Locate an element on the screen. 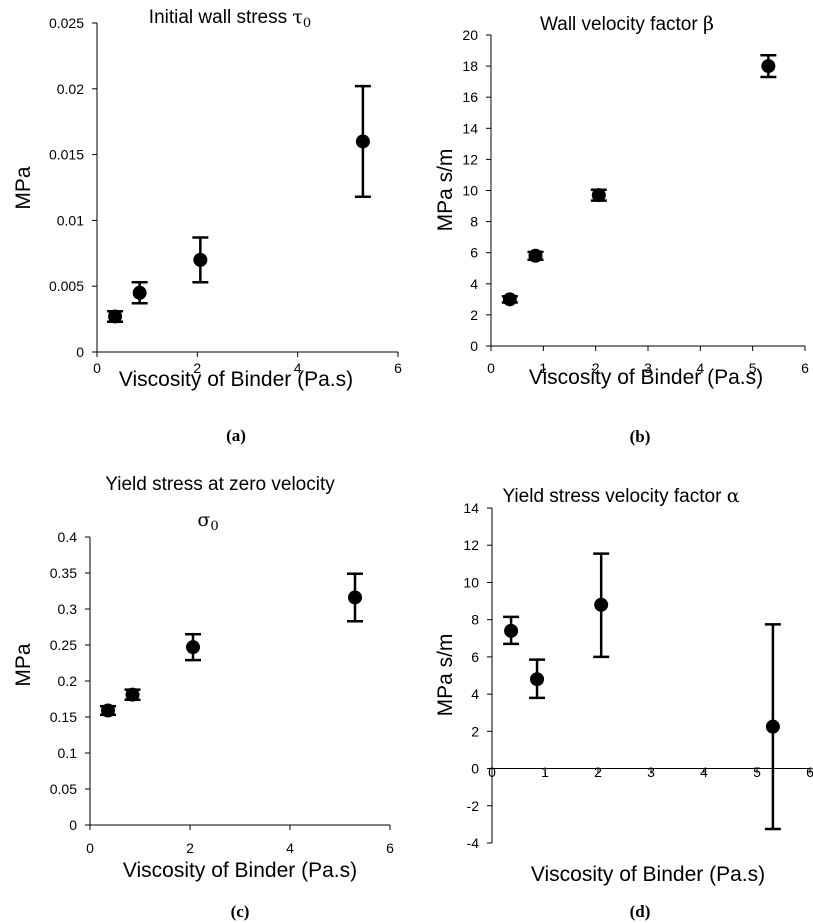 The image size is (813, 923). y-tick-label: 0.3 is located at coordinates (68, 609).